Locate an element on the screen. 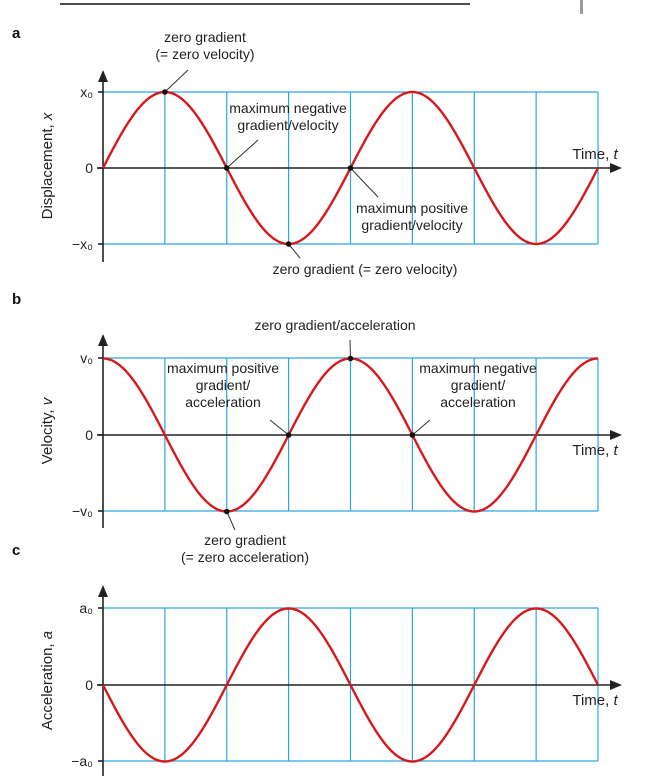  y-axis-symbol: v is located at coordinates (47, 400).